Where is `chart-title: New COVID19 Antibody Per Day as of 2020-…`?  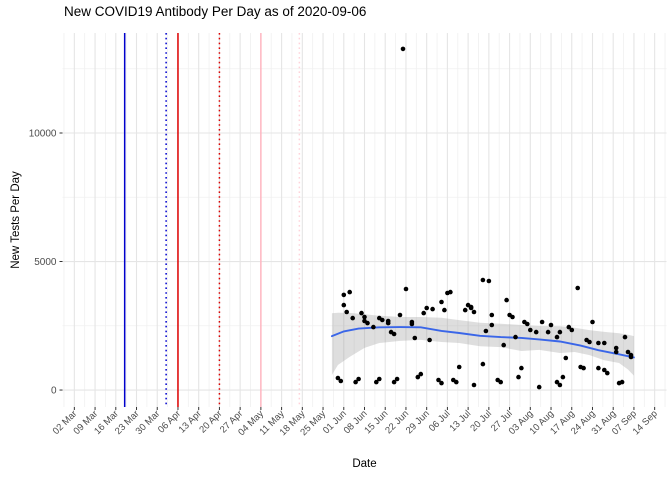 chart-title: New COVID19 Antibody Per Day as of 2020-… is located at coordinates (215, 11).